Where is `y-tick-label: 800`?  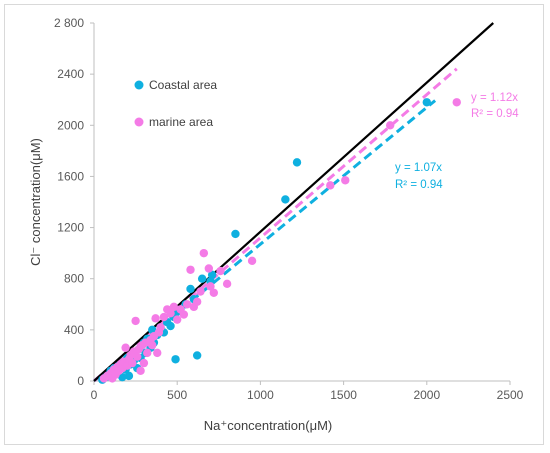
y-tick-label: 800 is located at coordinates (74, 279).